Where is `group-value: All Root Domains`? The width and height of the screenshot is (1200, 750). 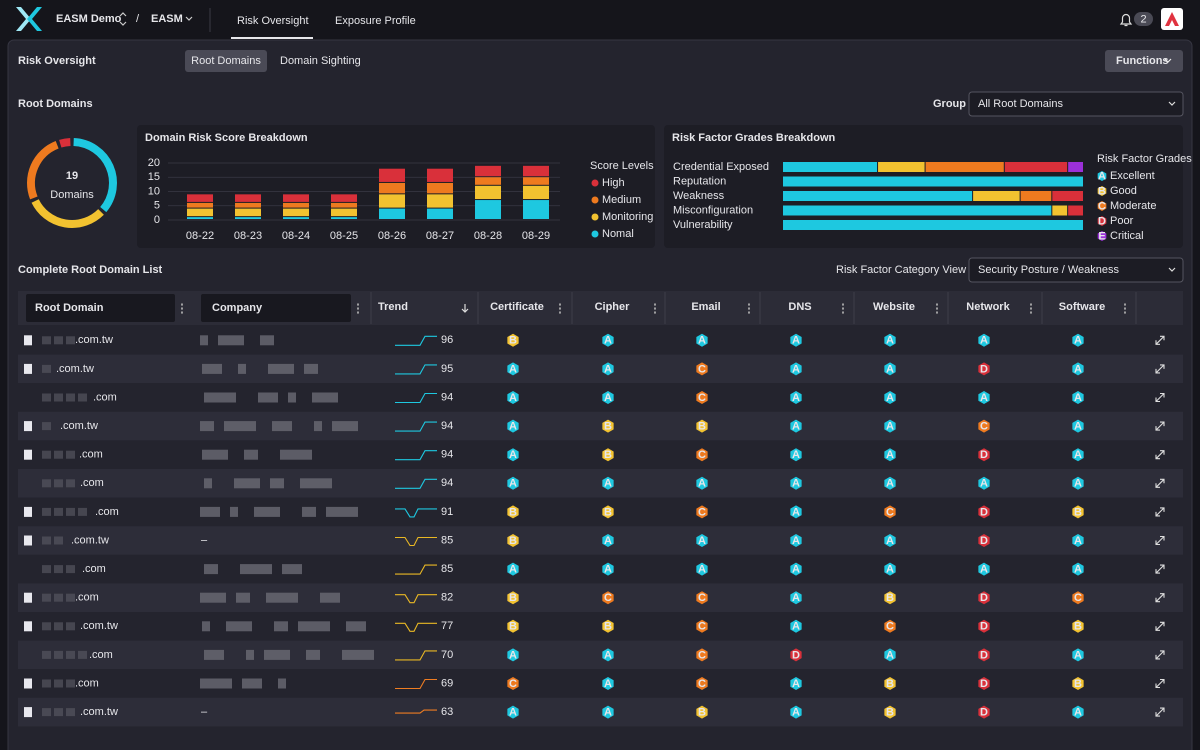
group-value: All Root Domains is located at coordinates (1020, 104).